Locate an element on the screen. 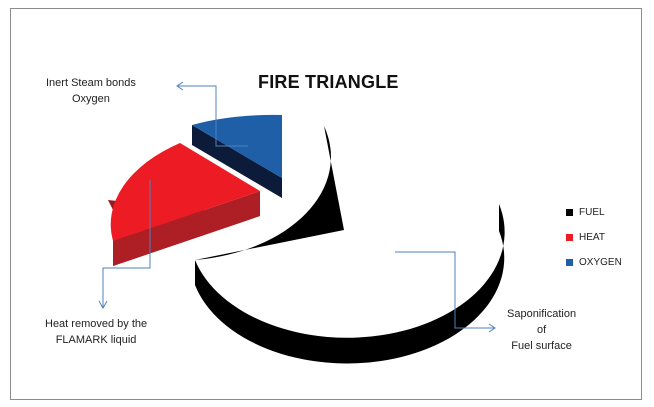  pie-slice-fuel is located at coordinates (269, 193).